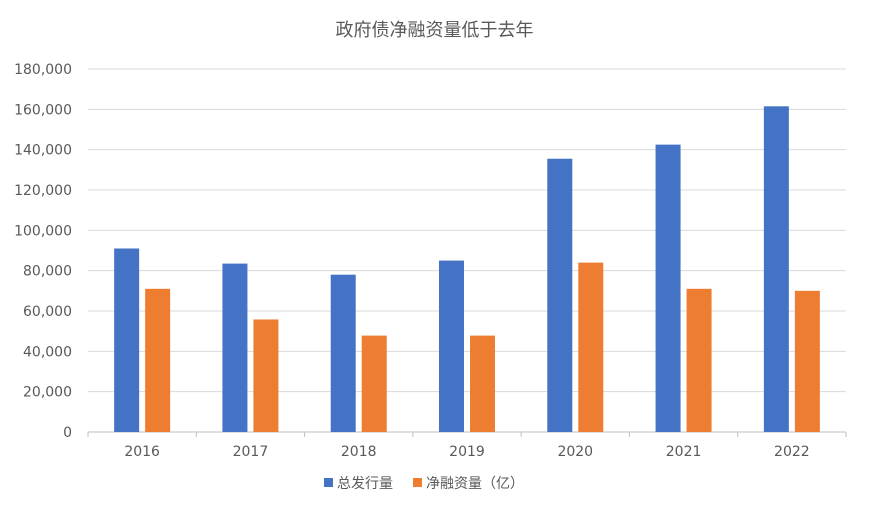 This screenshot has width=869, height=514. What do you see at coordinates (684, 452) in the screenshot?
I see `x-tick-label: 2021` at bounding box center [684, 452].